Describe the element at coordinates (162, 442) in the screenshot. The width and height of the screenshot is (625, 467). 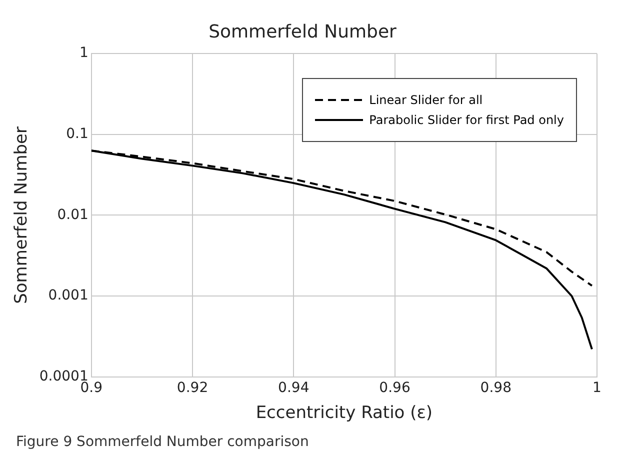
I see `caption: Figure 9 Sommerfeld Number comparison` at that location.